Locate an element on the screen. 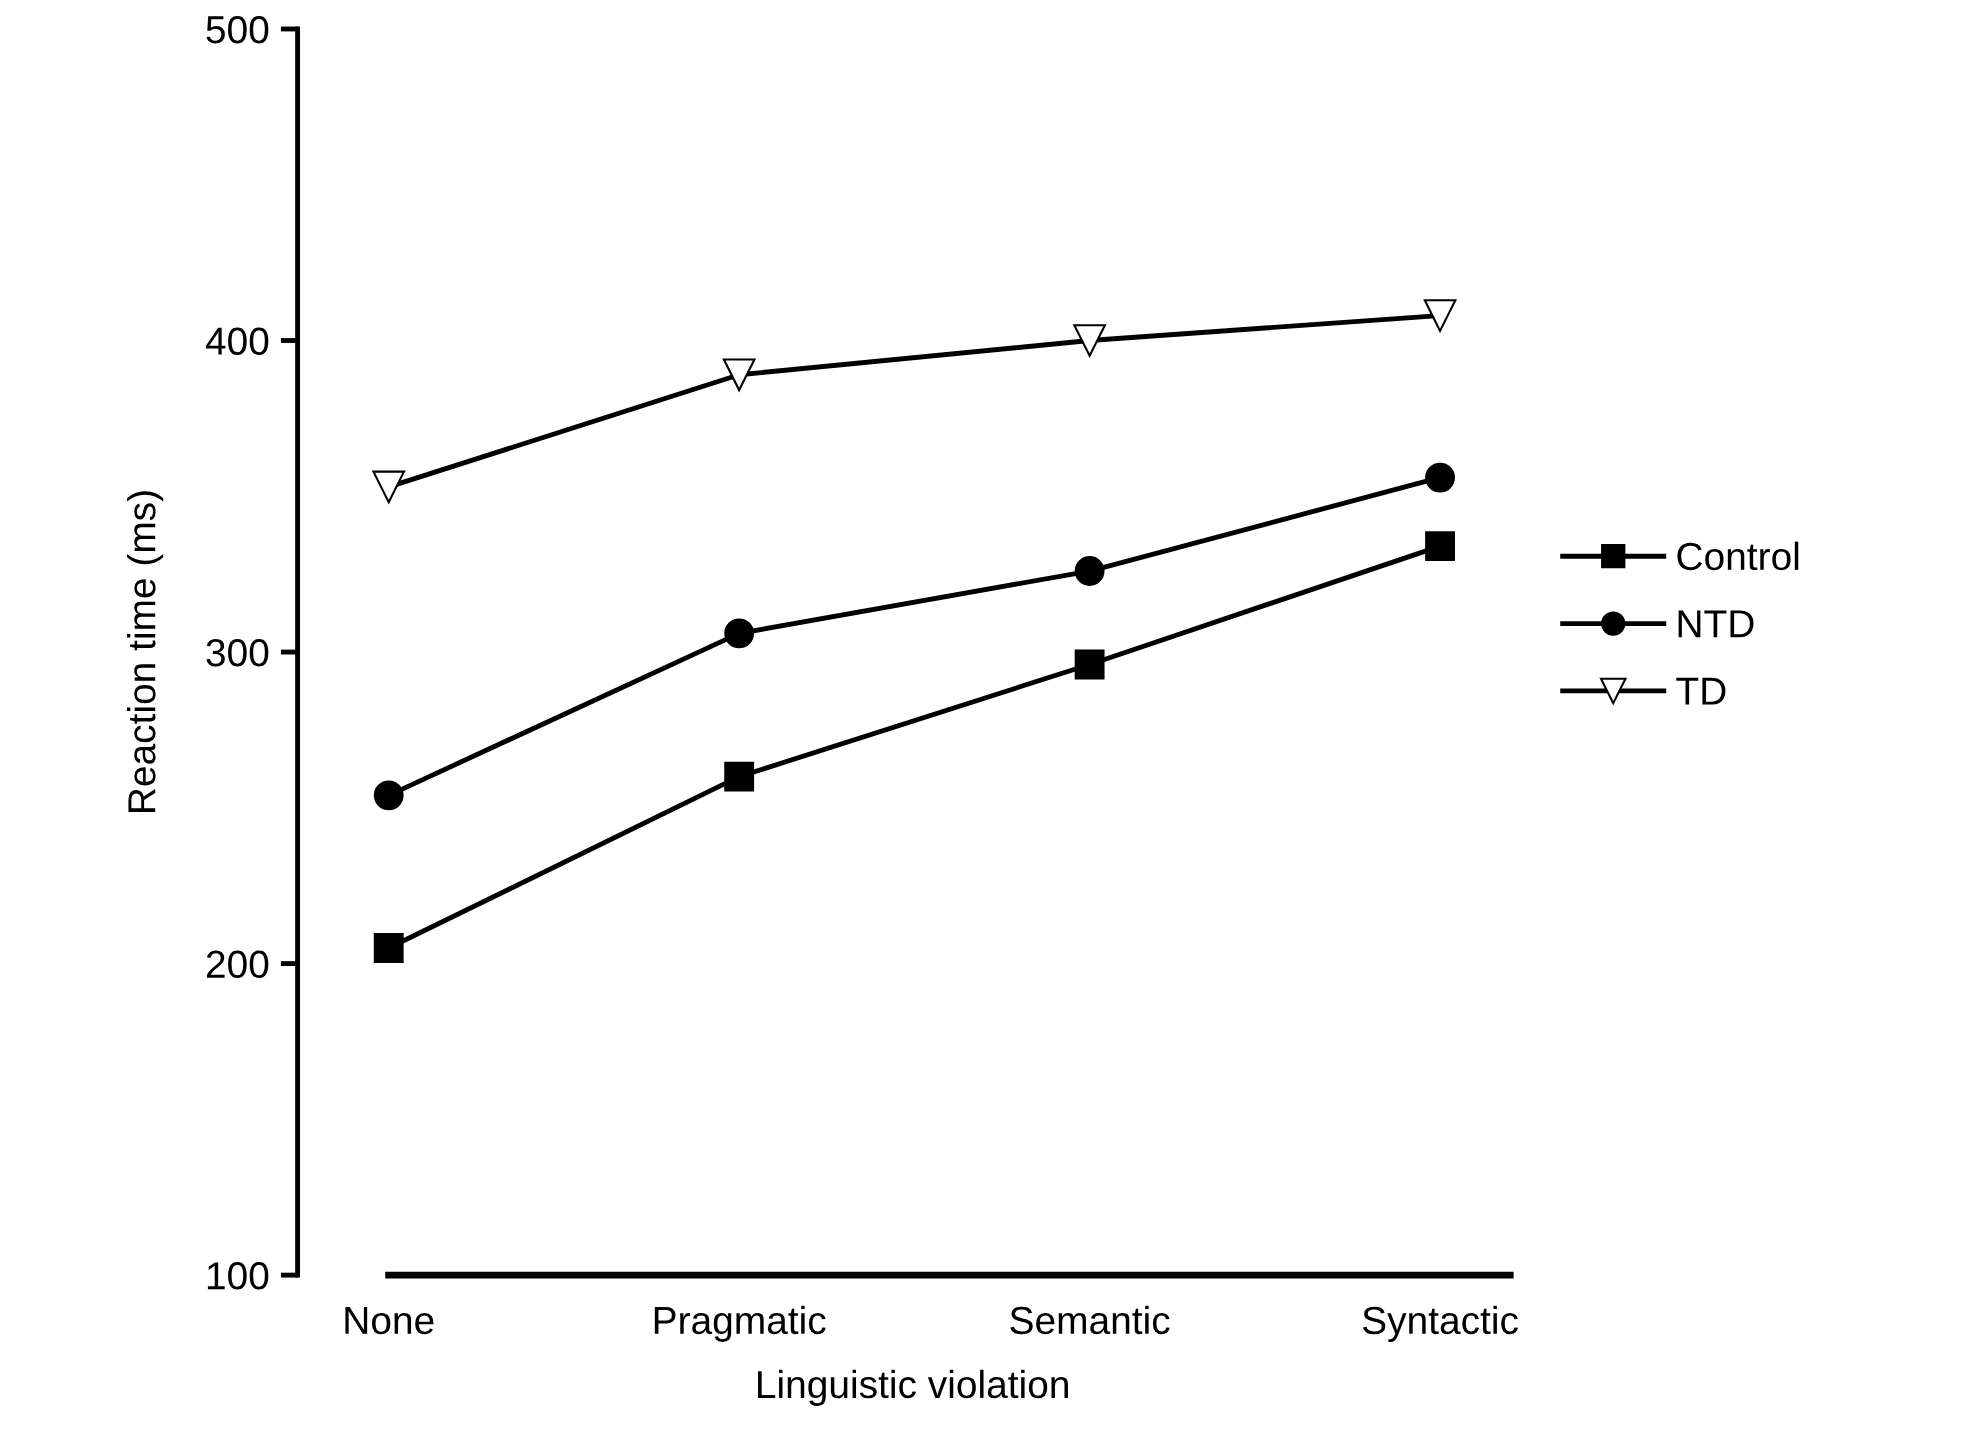  x-tick-label: Semantic is located at coordinates (1090, 1320).